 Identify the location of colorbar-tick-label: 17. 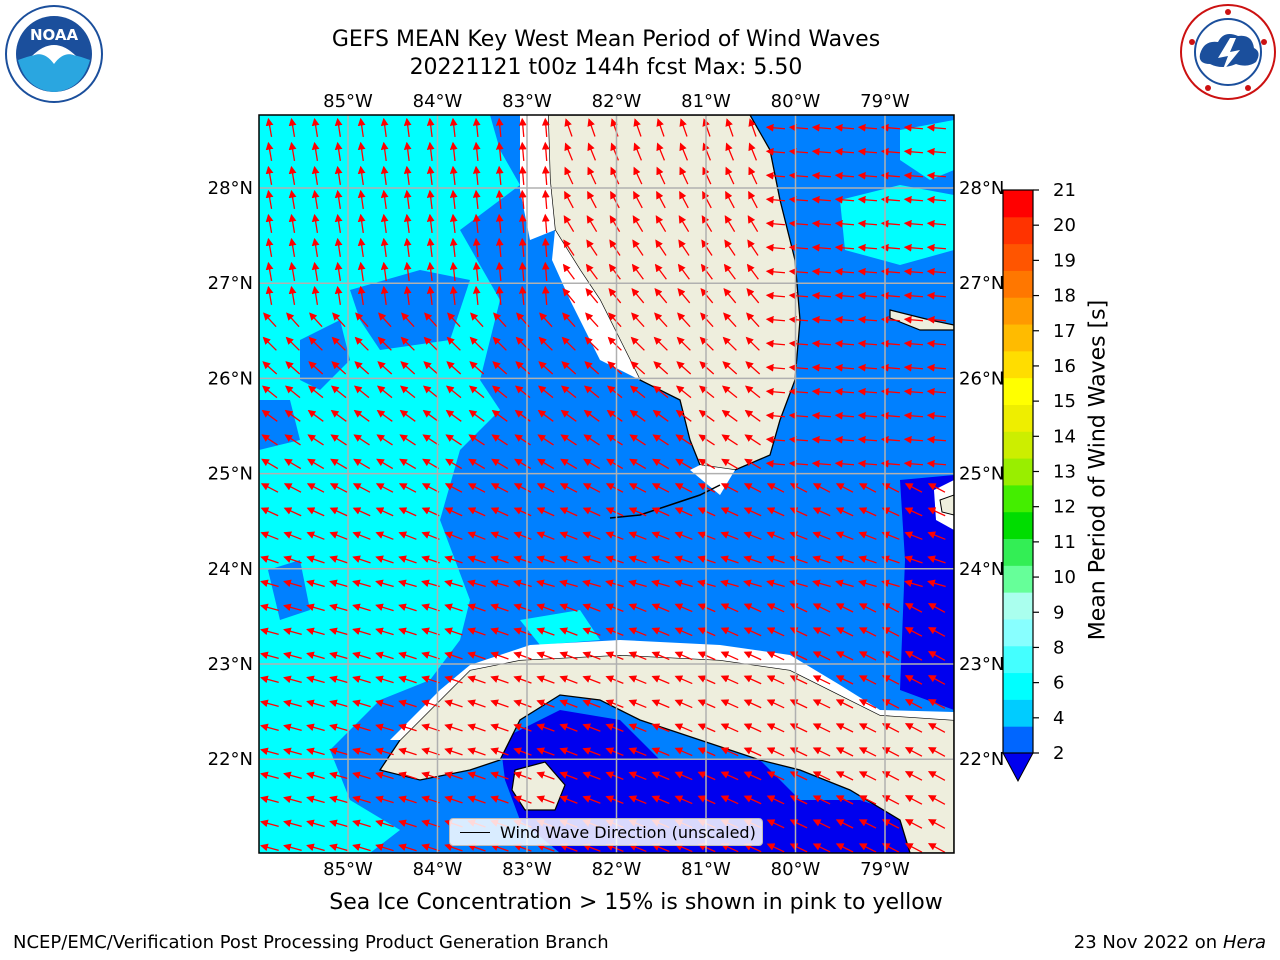
(1064, 331).